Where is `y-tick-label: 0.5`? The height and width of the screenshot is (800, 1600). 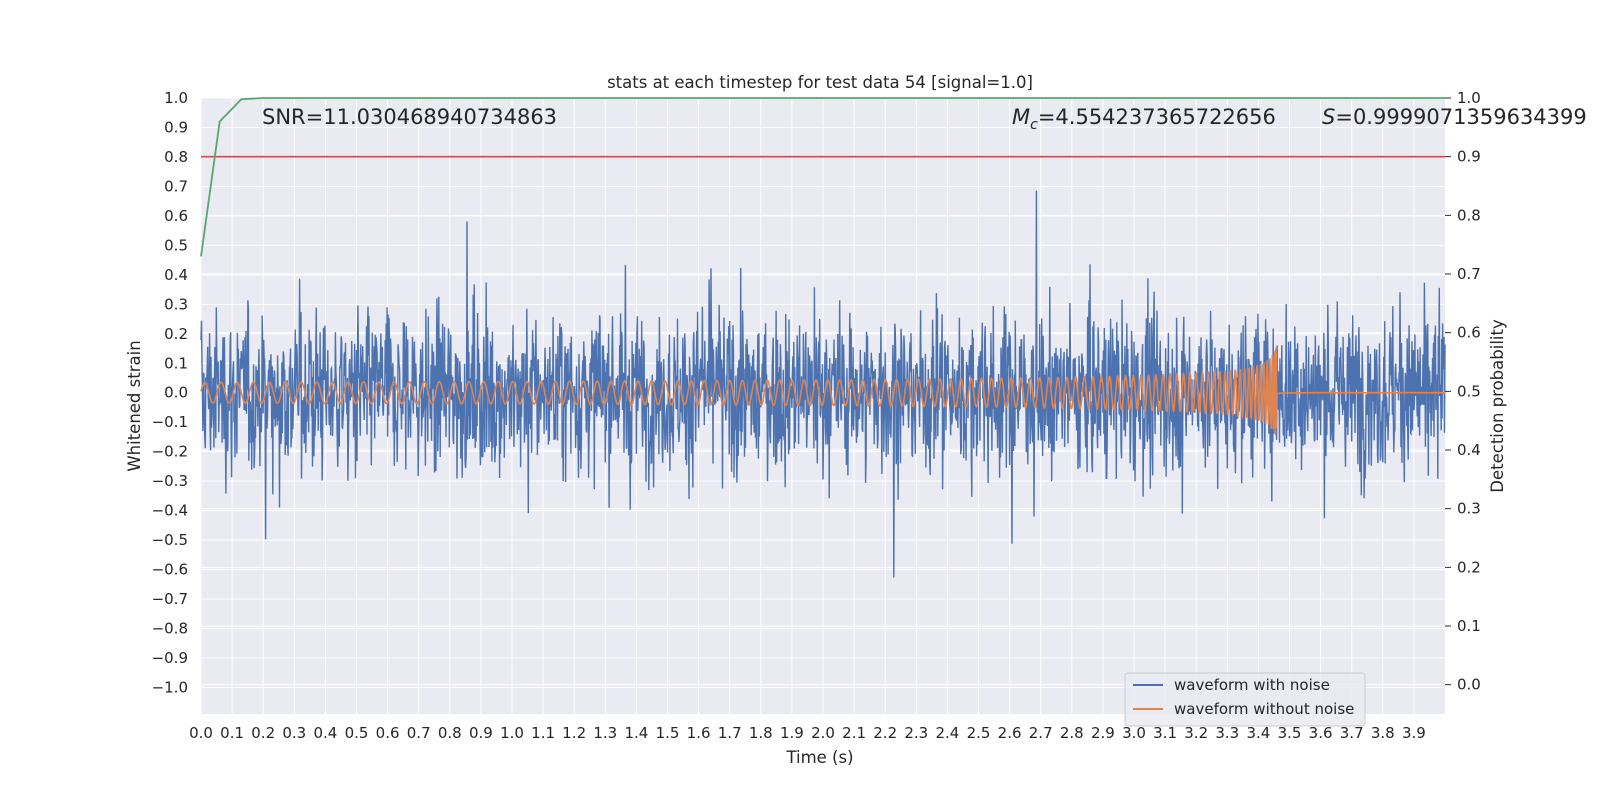 y-tick-label: 0.5 is located at coordinates (176, 245).